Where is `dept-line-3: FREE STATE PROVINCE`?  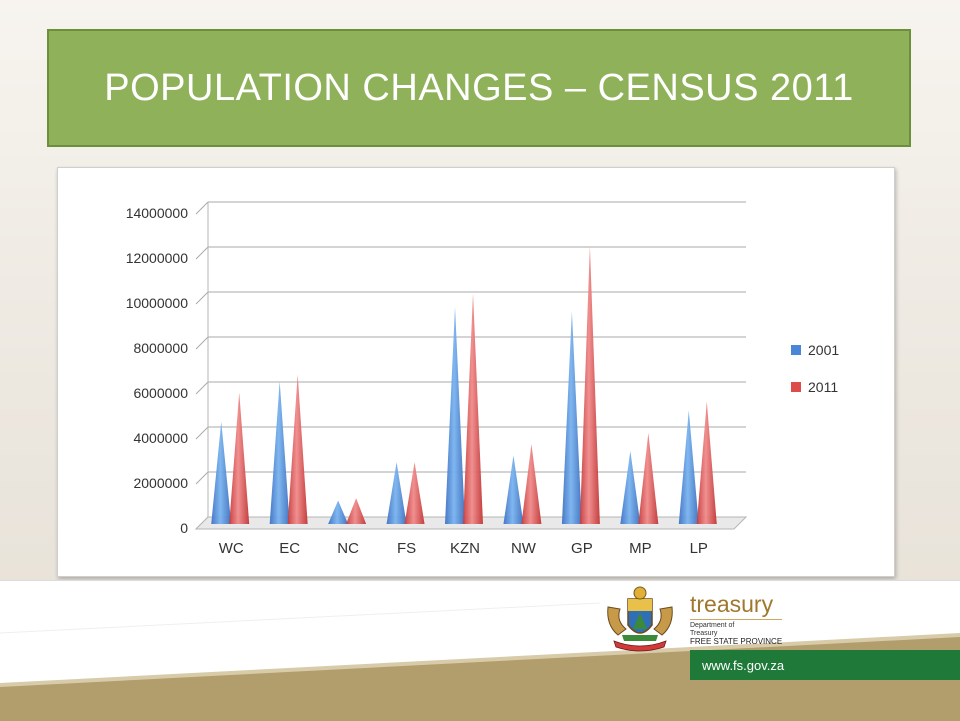
dept-line-3: FREE STATE PROVINCE is located at coordinates (736, 641).